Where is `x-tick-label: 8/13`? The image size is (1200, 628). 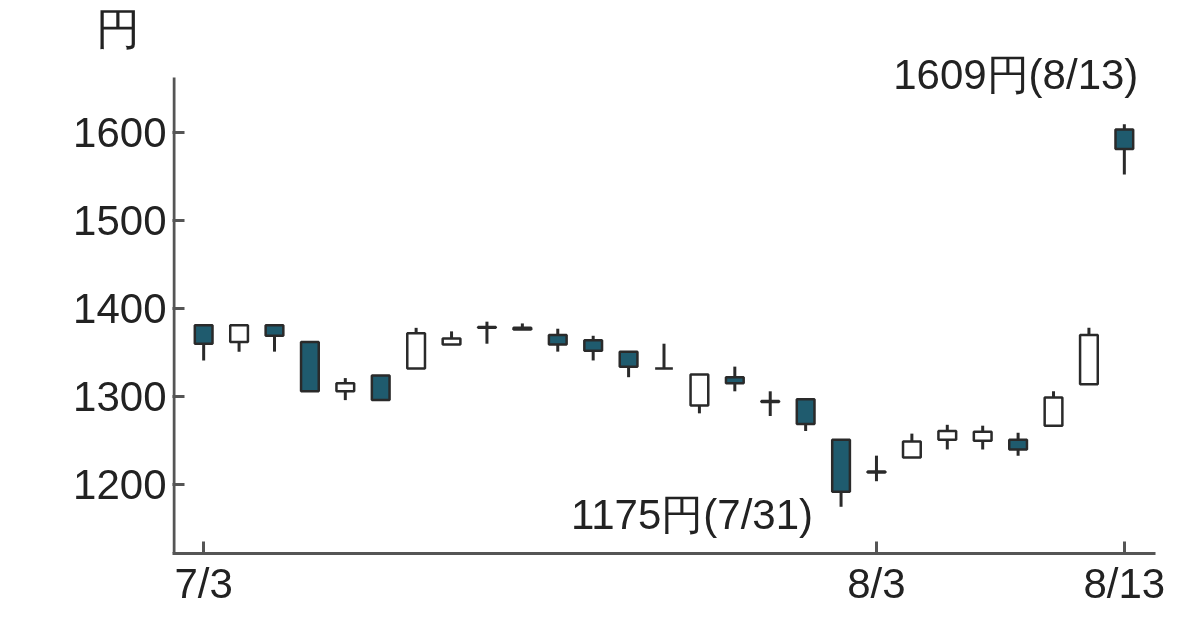
x-tick-label: 8/13 is located at coordinates (1124, 583).